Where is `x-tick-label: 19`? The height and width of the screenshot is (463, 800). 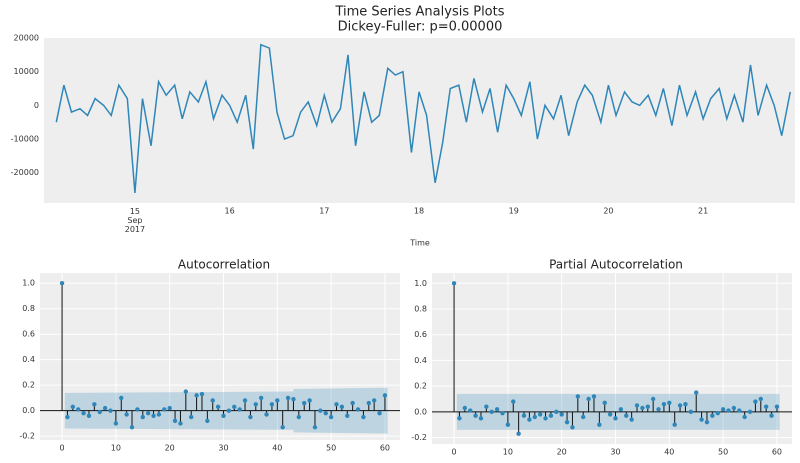 x-tick-label: 19 is located at coordinates (514, 211).